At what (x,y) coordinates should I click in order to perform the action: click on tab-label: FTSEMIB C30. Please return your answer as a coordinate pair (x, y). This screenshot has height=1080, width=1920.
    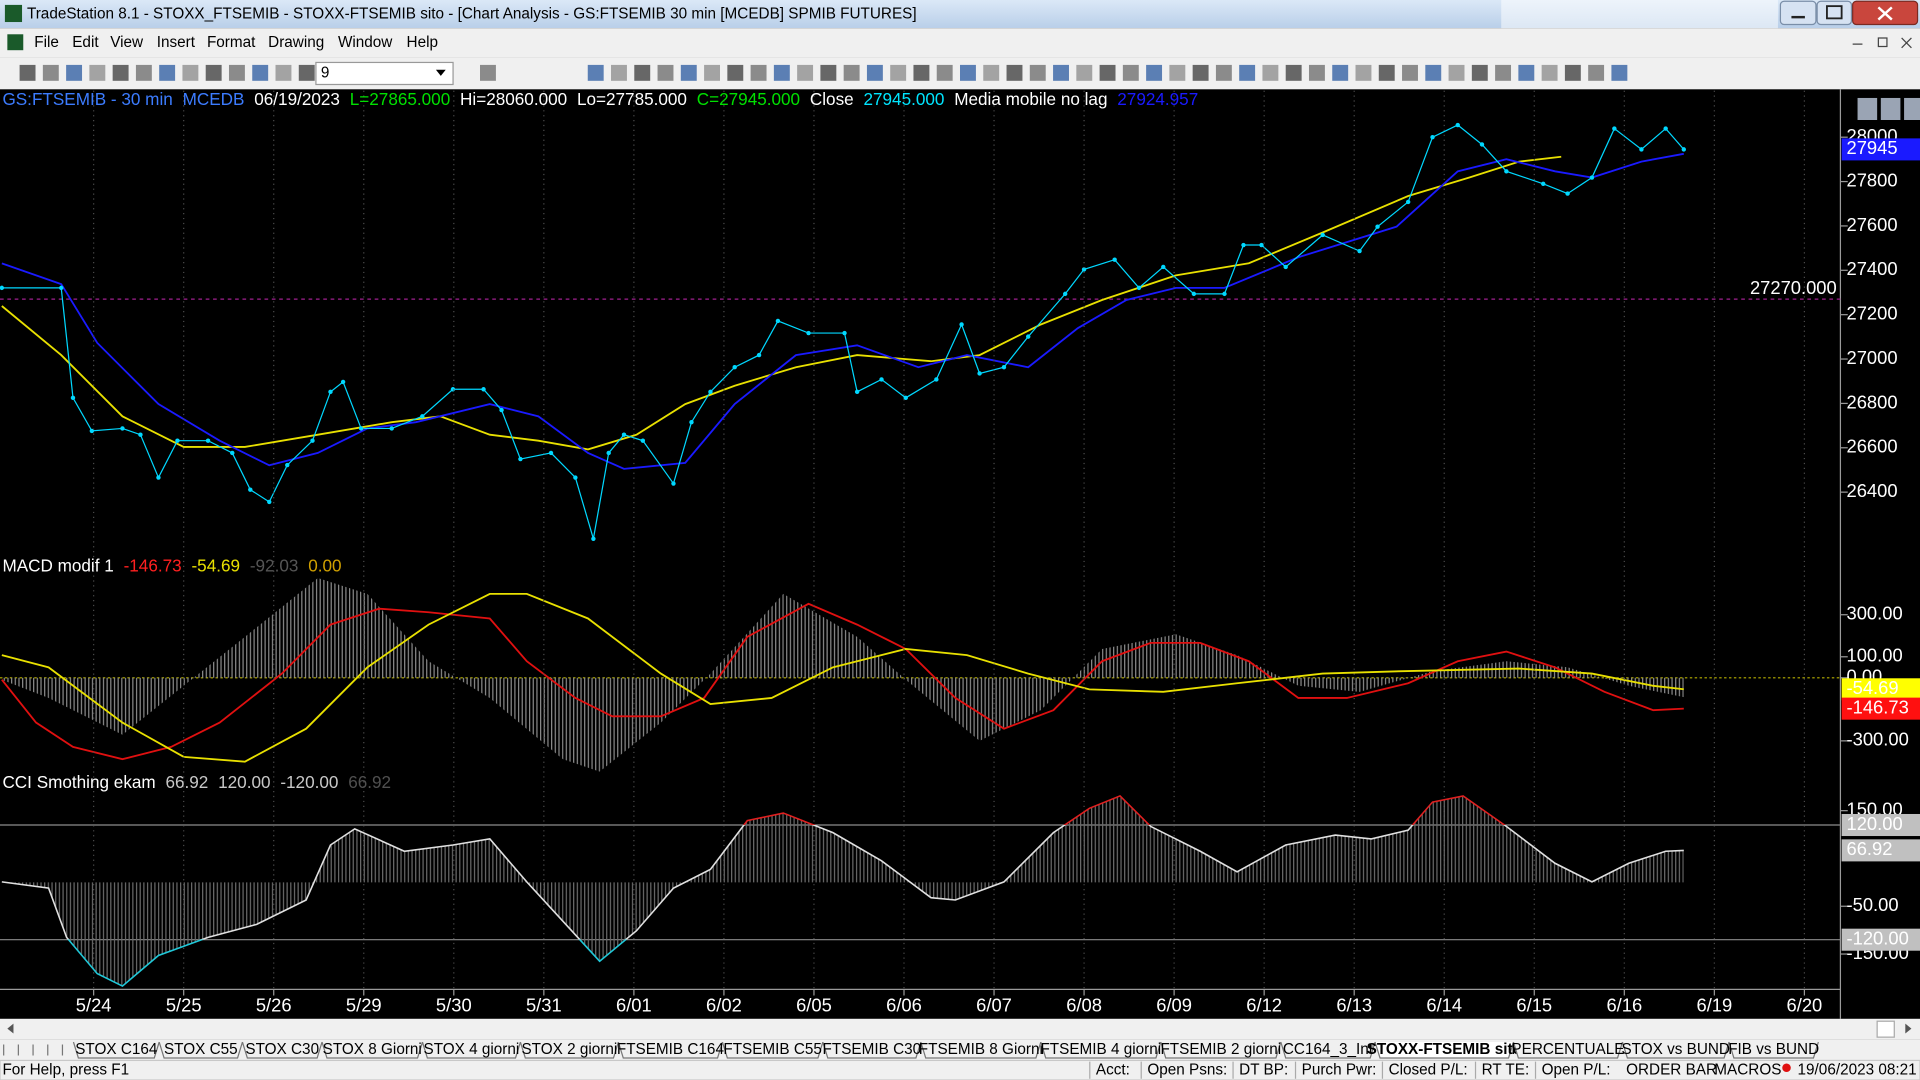
    Looking at the image, I should click on (872, 1049).